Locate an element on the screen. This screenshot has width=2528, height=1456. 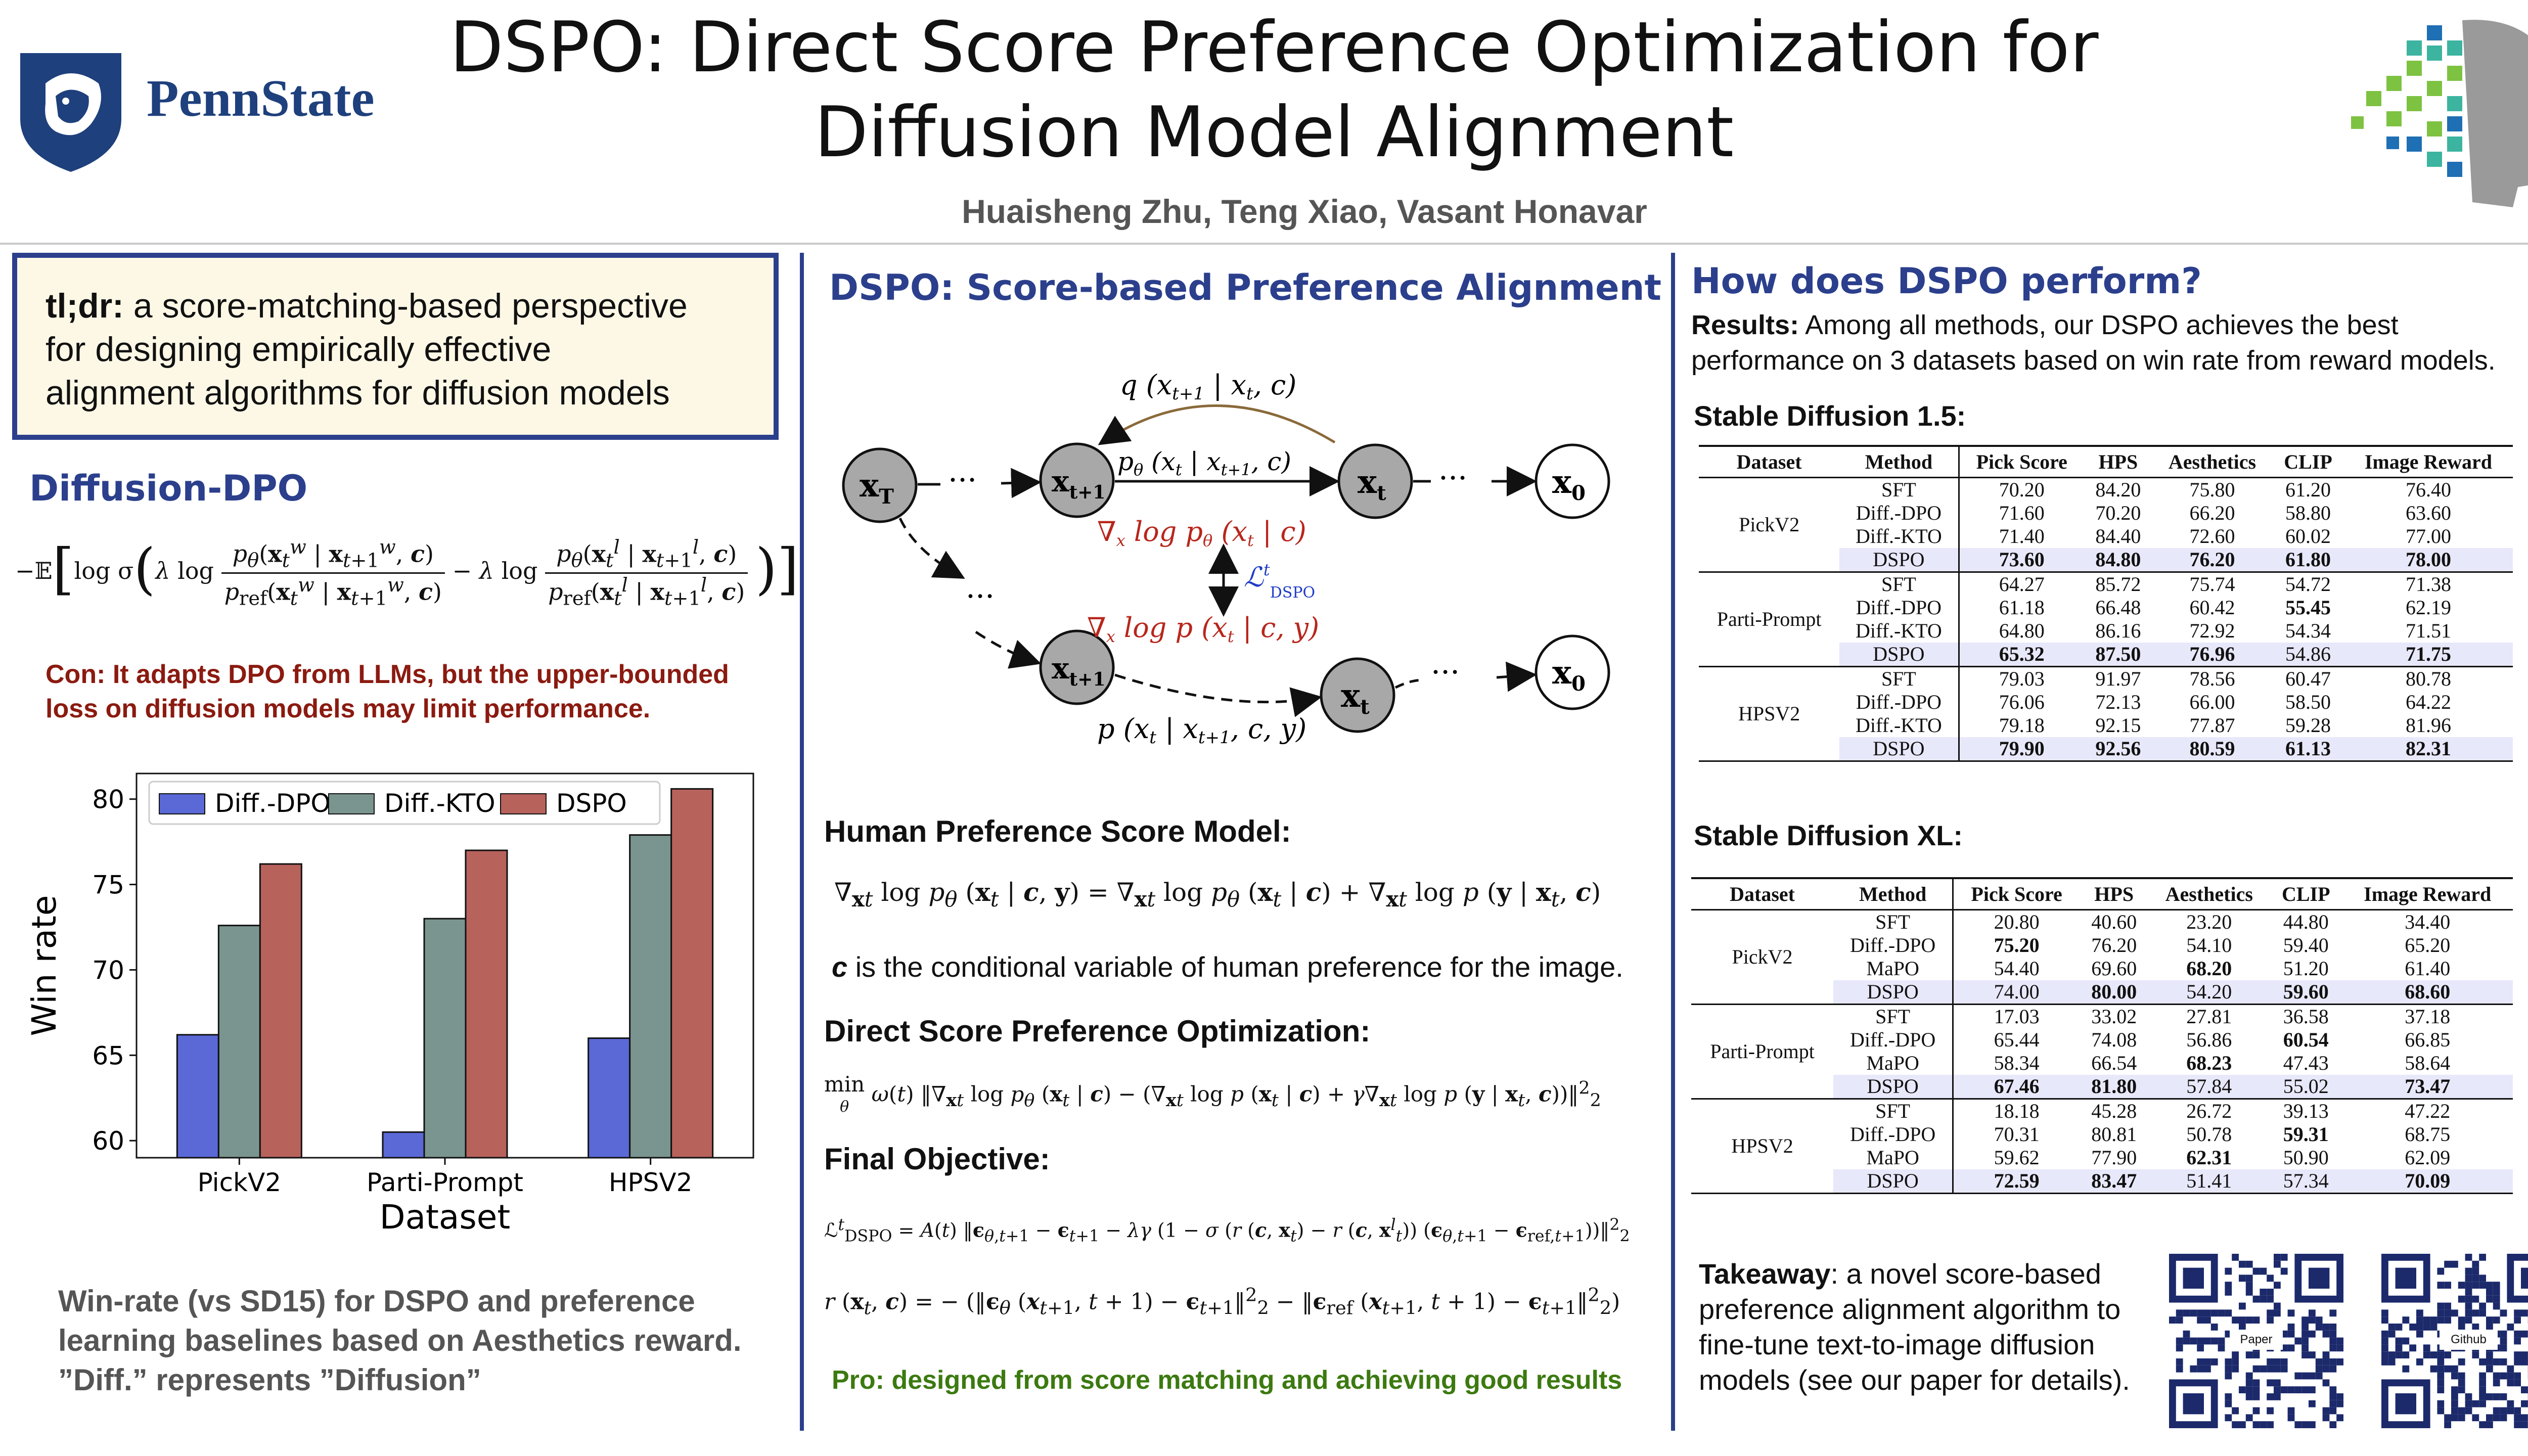
score-cell: 74.08 is located at coordinates (2114, 1039).